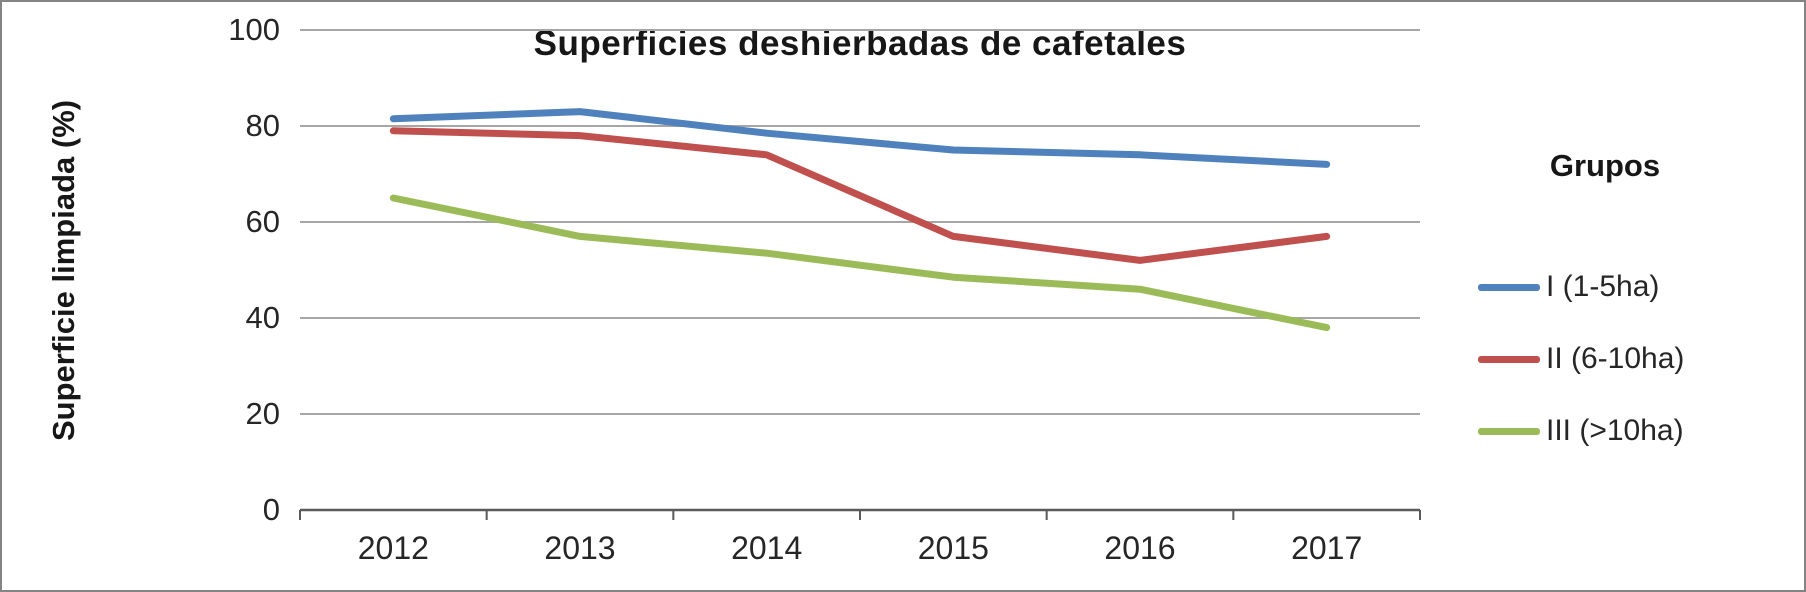 This screenshot has width=1806, height=592. What do you see at coordinates (1327, 548) in the screenshot?
I see `x-tick-label: 2017` at bounding box center [1327, 548].